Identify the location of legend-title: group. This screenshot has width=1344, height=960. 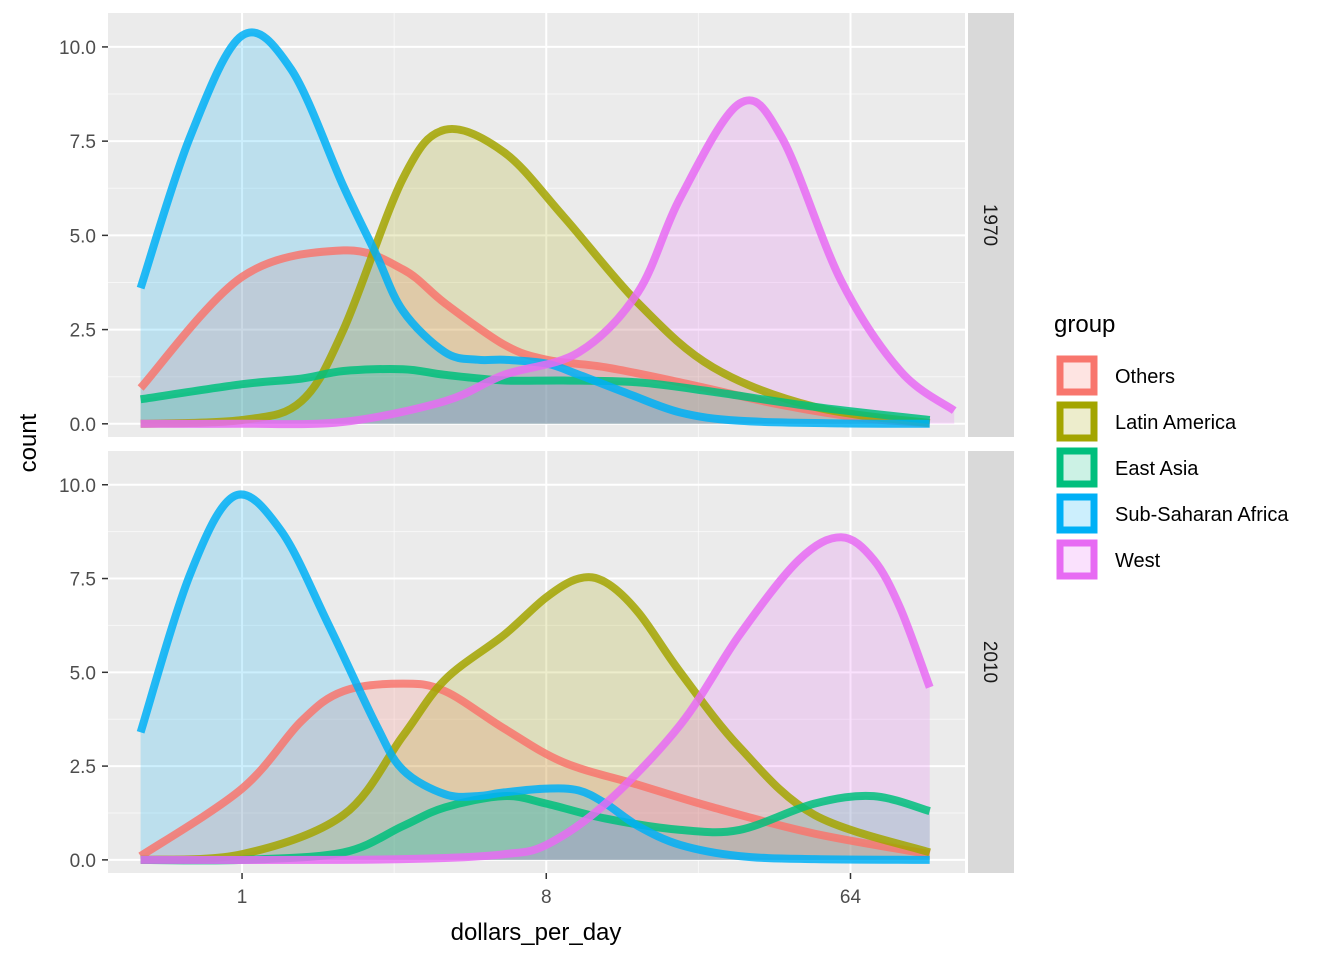
(1084, 324).